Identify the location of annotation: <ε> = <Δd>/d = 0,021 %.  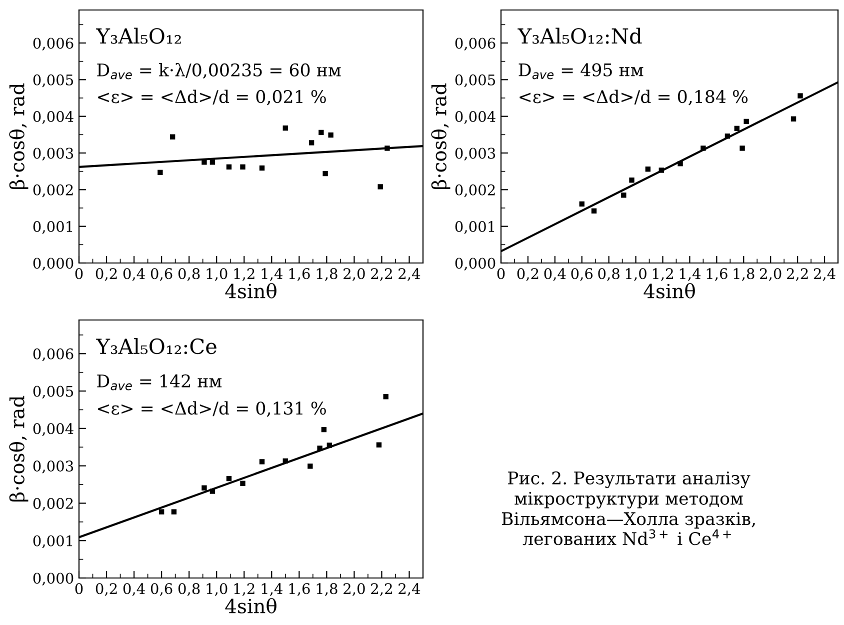
(212, 98).